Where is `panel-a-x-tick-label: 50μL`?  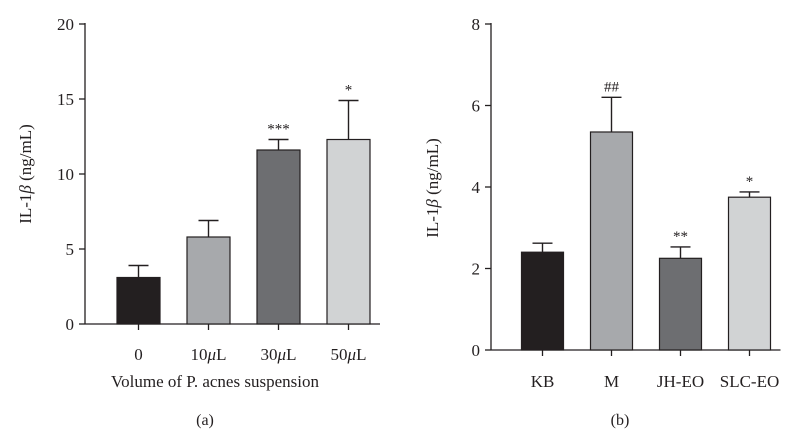 panel-a-x-tick-label: 50μL is located at coordinates (349, 354).